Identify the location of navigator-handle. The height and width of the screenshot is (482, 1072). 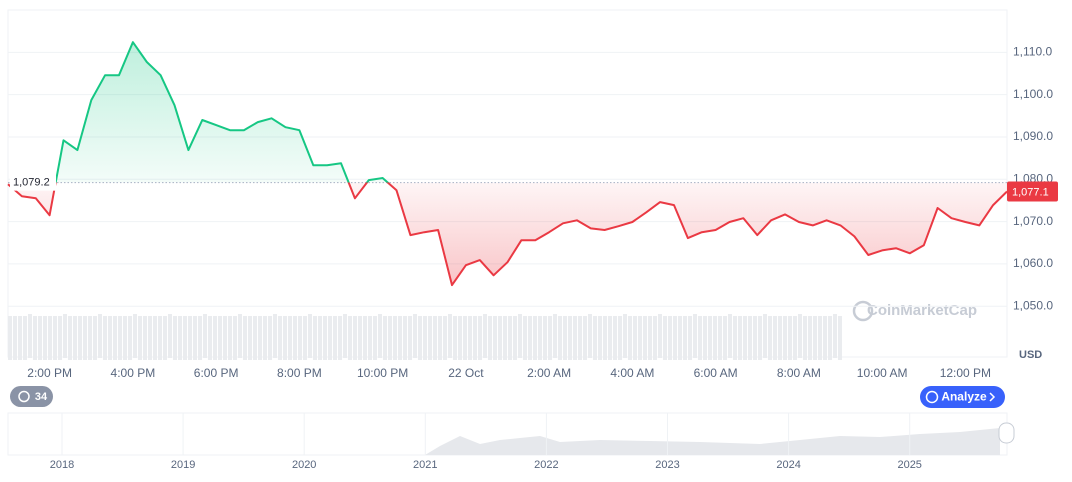
(1006, 433).